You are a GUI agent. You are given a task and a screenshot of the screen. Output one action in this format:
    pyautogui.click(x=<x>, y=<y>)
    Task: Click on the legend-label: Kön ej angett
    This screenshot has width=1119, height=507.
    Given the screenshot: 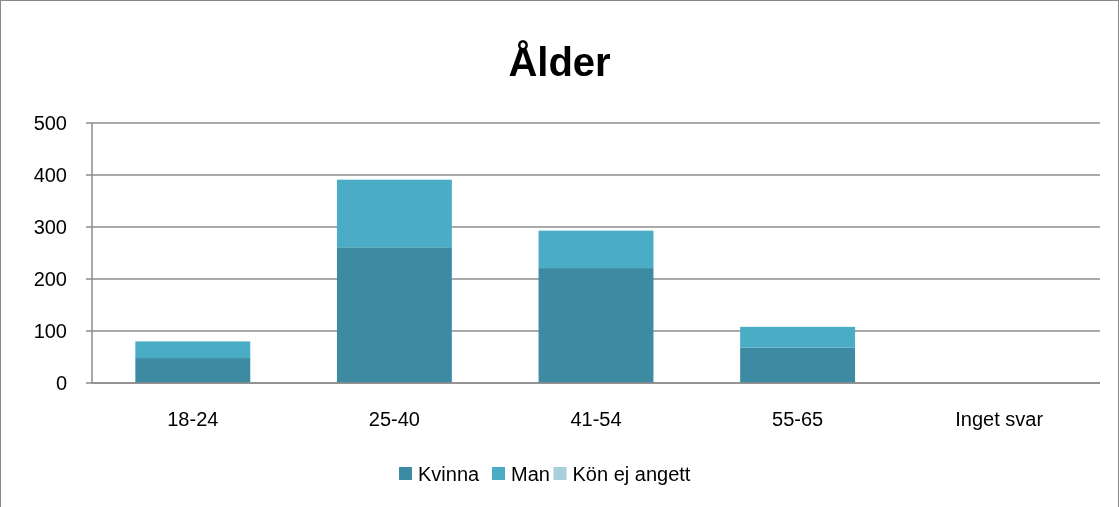 What is the action you would take?
    pyautogui.click(x=631, y=474)
    